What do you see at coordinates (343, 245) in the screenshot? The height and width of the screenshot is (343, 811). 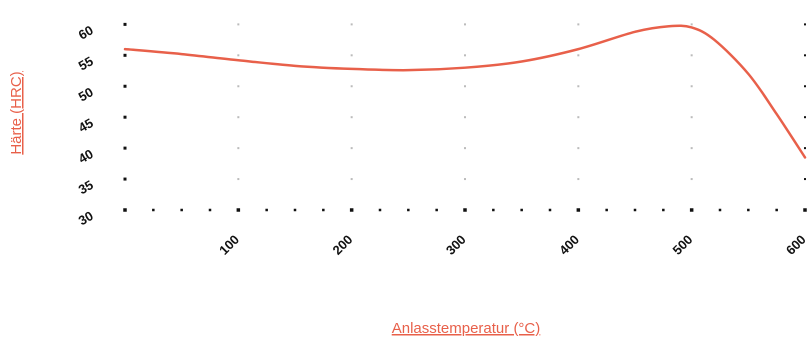 I see `x-tick-label: 200` at bounding box center [343, 245].